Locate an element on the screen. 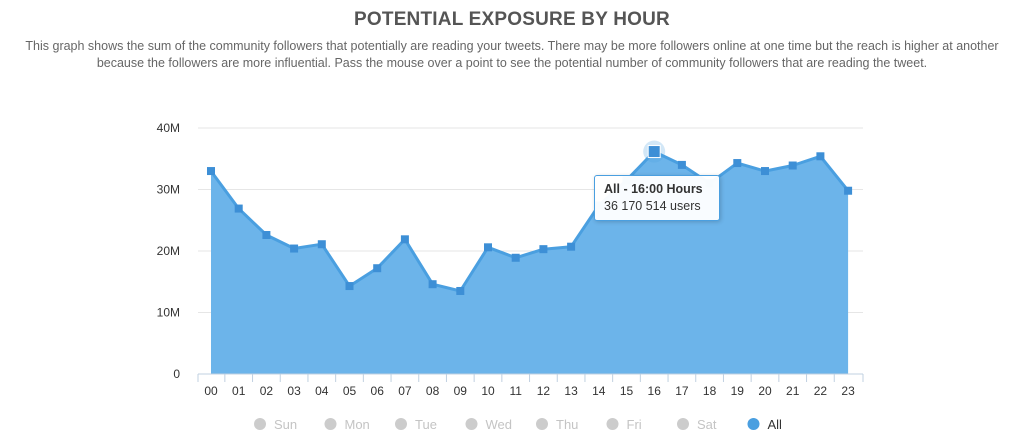  legend-label: Sun is located at coordinates (285, 424).